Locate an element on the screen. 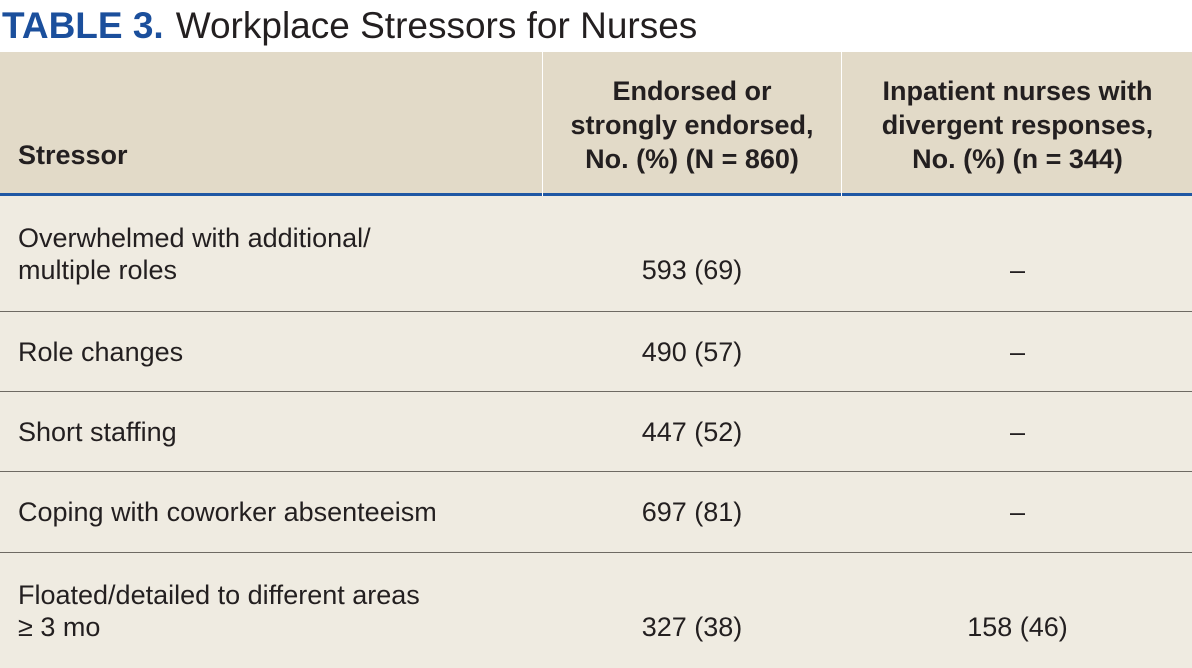 Image resolution: width=1192 pixels, height=668 pixels. cell-endorsed: 327 (38) is located at coordinates (692, 627).